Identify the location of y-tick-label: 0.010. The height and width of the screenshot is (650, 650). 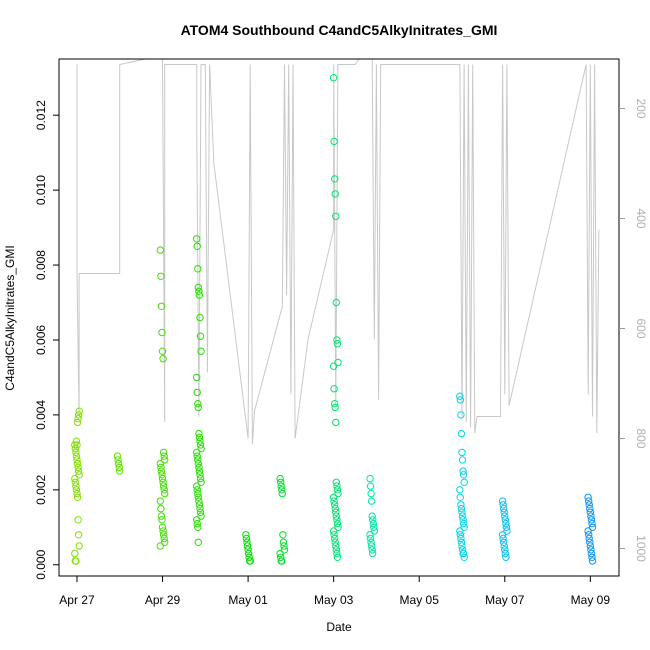
(41, 190).